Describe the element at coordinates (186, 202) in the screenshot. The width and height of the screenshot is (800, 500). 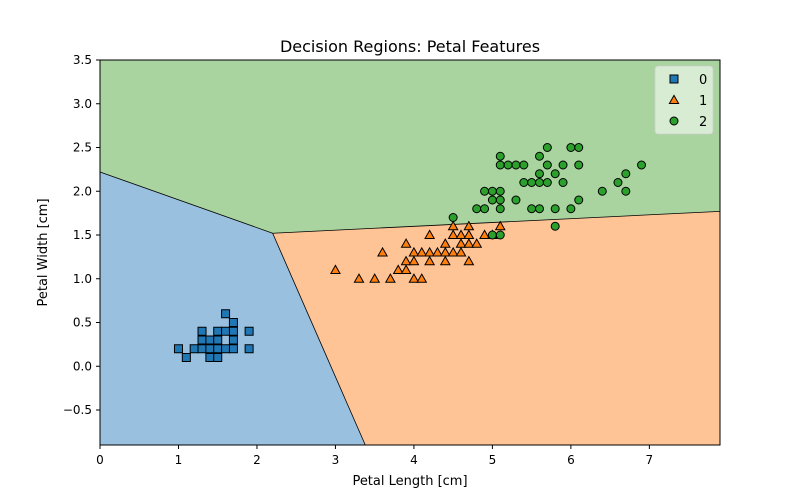
I see `boundary-line` at that location.